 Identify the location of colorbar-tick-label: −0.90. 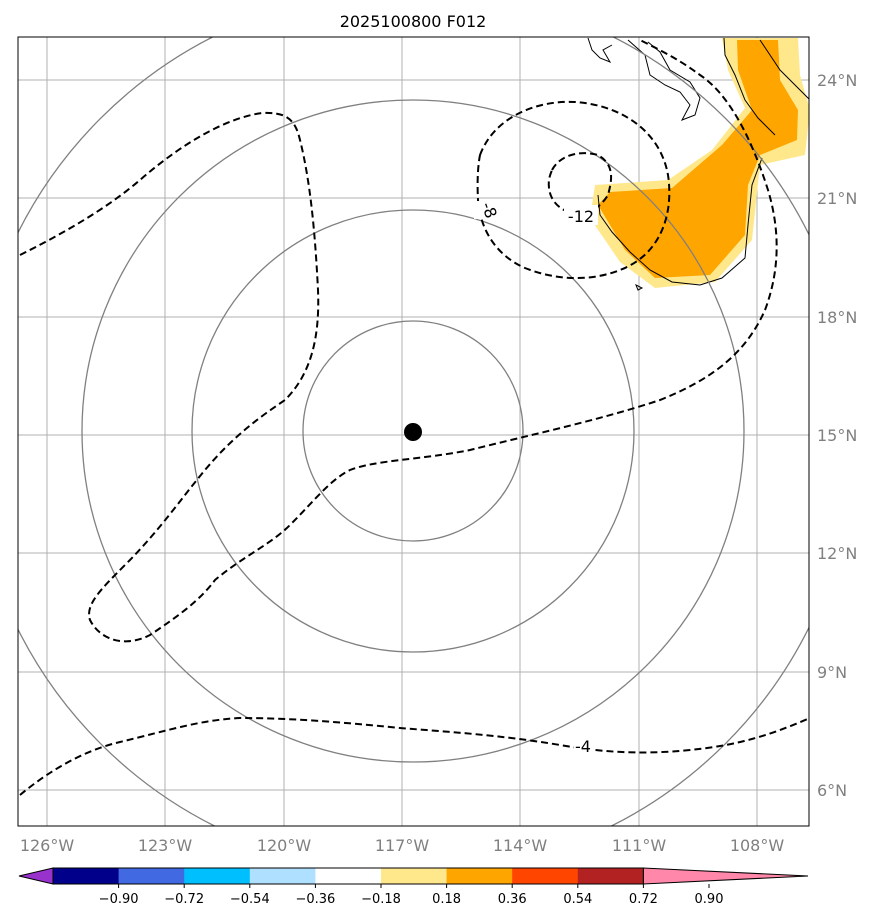
(119, 899).